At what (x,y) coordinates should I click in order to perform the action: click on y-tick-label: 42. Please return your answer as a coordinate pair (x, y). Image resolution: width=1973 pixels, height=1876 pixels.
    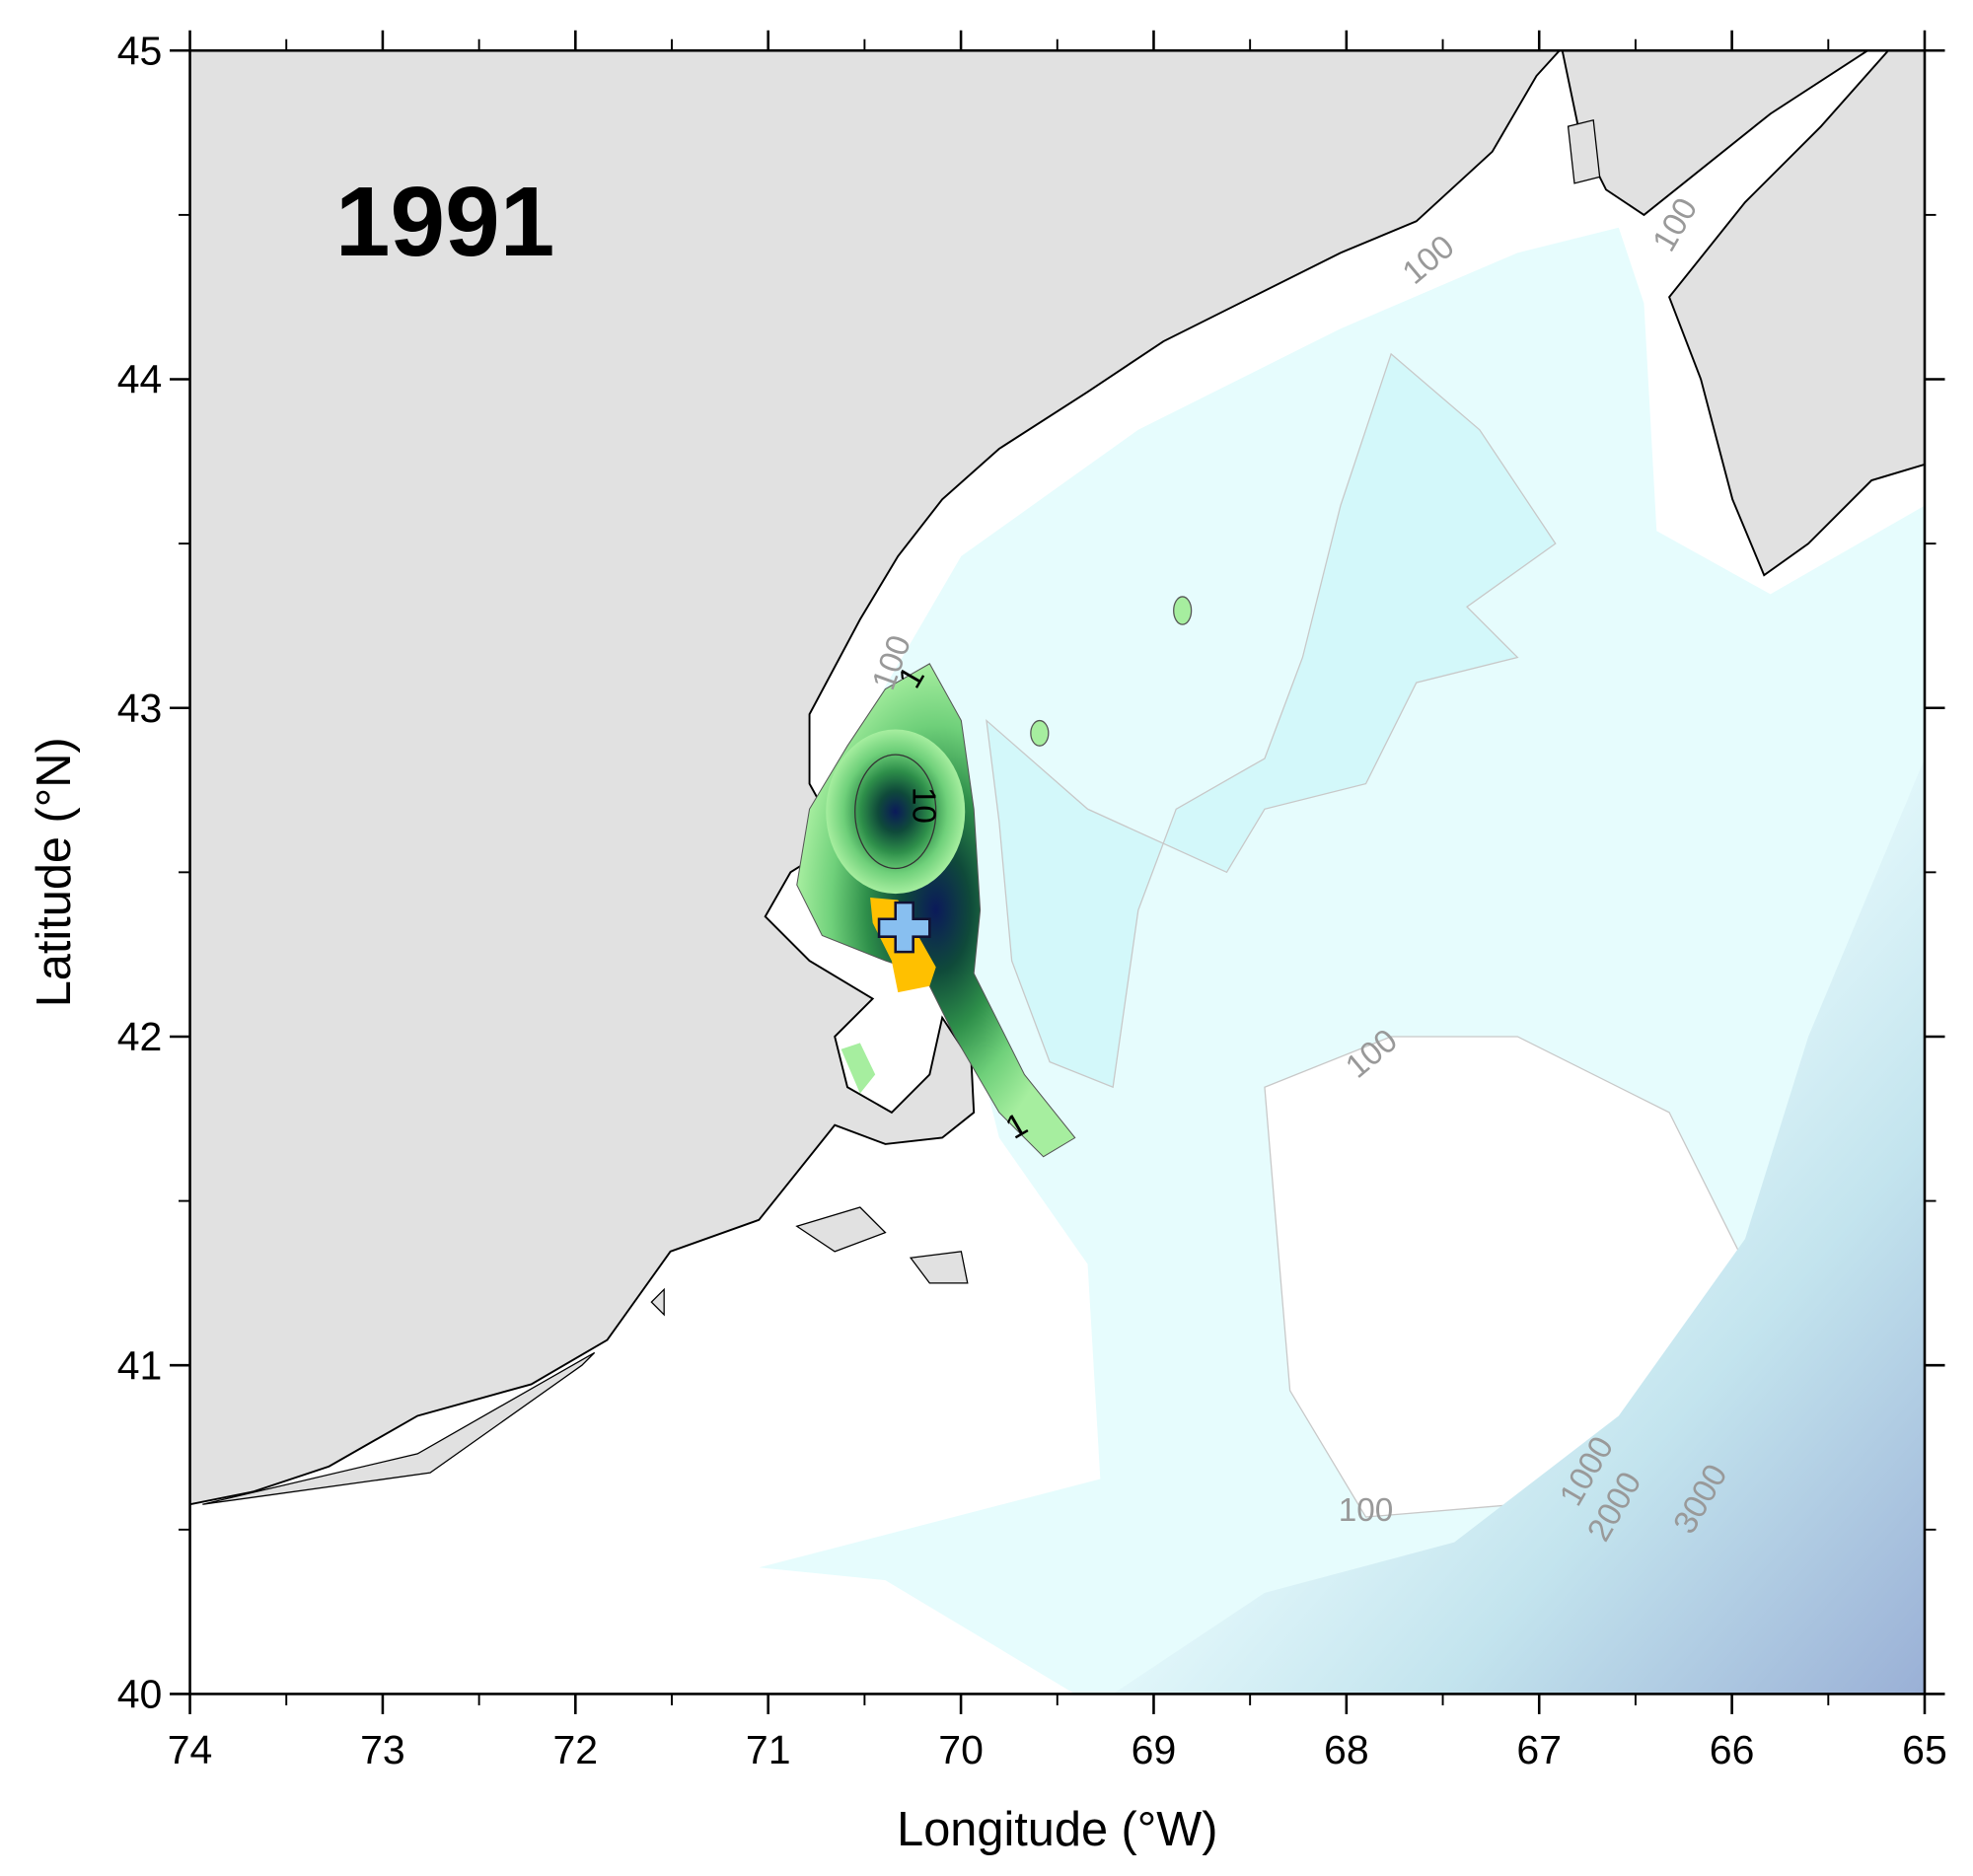
    Looking at the image, I should click on (140, 1036).